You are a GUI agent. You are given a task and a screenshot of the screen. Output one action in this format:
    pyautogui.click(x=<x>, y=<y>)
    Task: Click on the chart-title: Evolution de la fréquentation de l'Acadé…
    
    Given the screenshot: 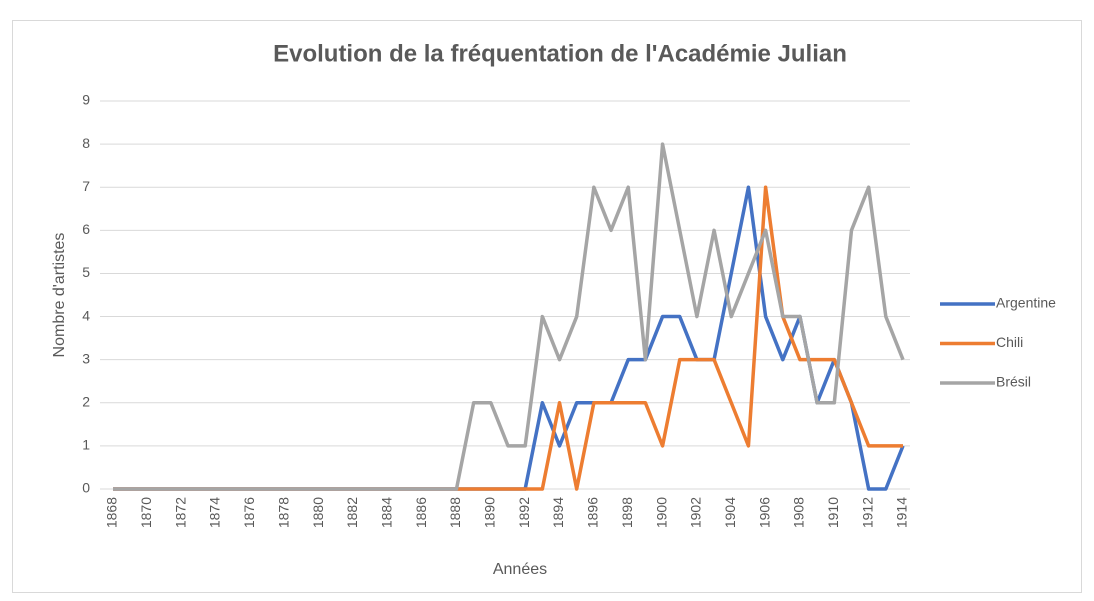 What is the action you would take?
    pyautogui.click(x=560, y=53)
    